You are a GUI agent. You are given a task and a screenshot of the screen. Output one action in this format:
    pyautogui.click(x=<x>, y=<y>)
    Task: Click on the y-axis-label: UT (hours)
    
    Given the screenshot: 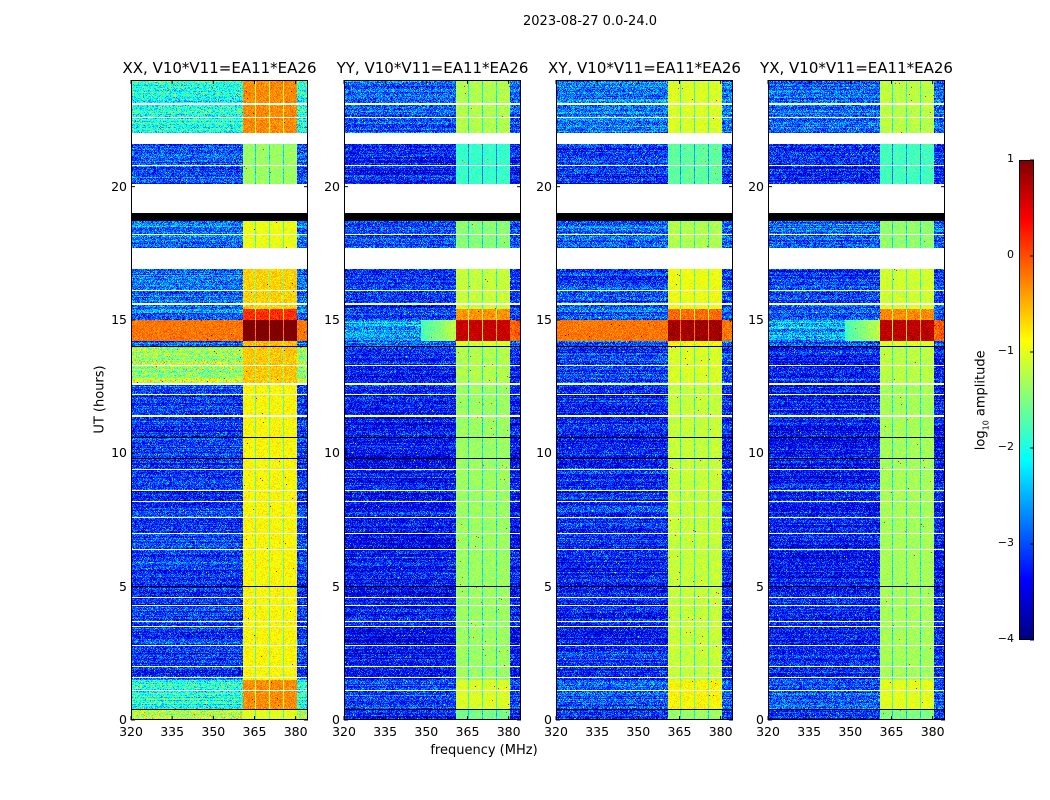 What is the action you would take?
    pyautogui.click(x=100, y=399)
    